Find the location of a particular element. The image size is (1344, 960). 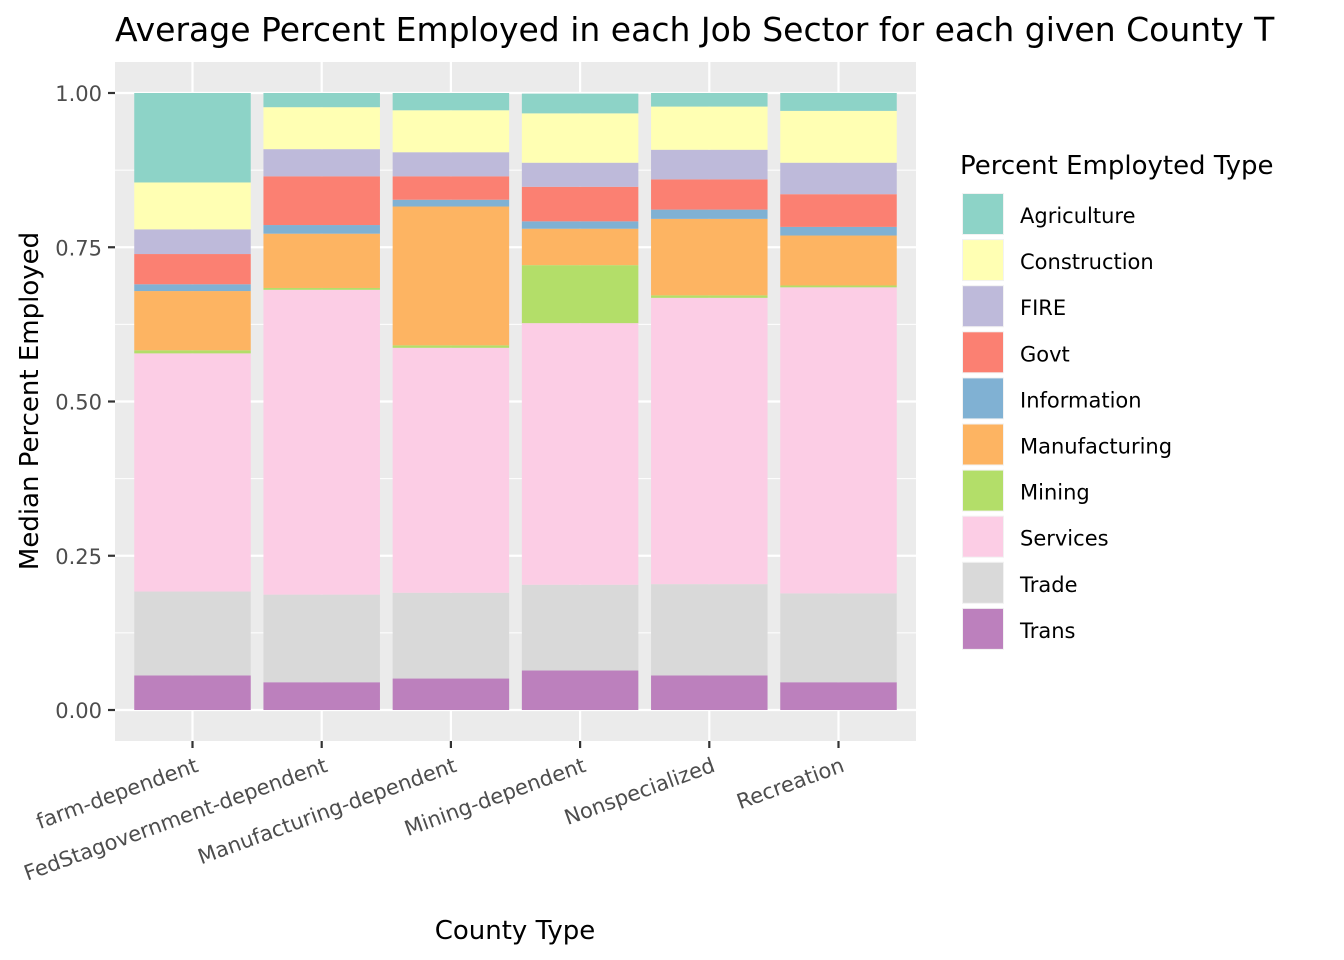

x-tick-label: Recreation is located at coordinates (790, 783).